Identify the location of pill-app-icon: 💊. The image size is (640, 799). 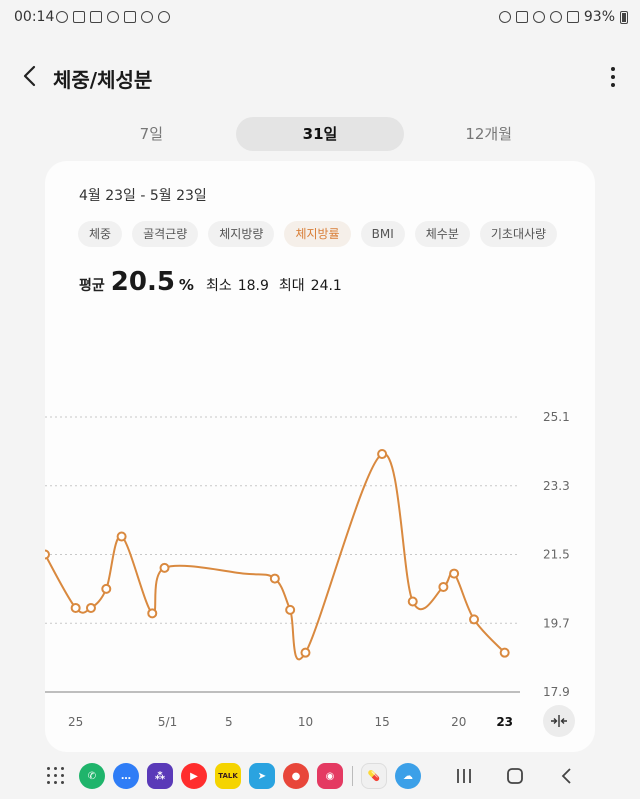
(374, 776).